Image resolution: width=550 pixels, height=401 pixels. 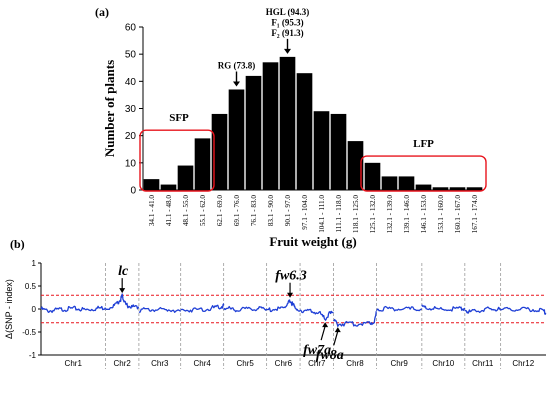 What do you see at coordinates (523, 363) in the screenshot?
I see `chromosome-label: Chr12` at bounding box center [523, 363].